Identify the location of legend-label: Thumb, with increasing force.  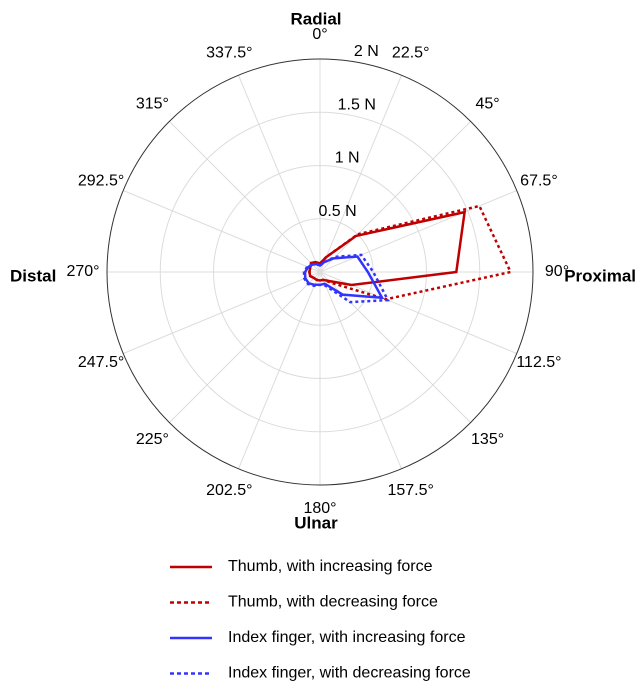
(330, 566).